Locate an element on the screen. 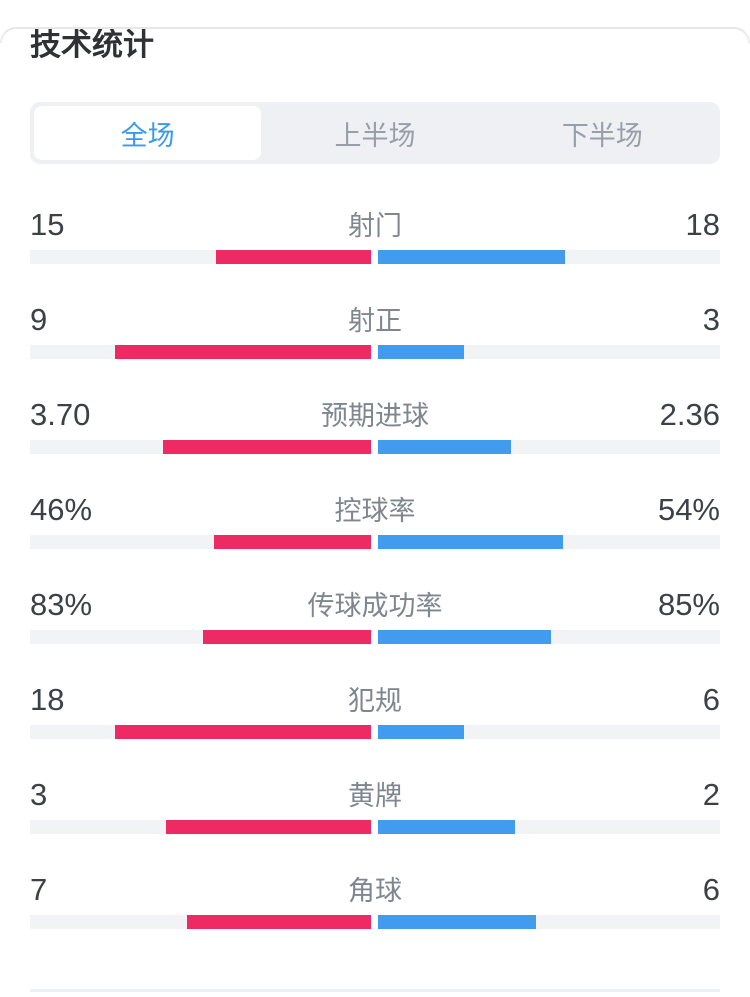 This screenshot has width=750, height=997. stat-label: 预期进球 is located at coordinates (375, 416).